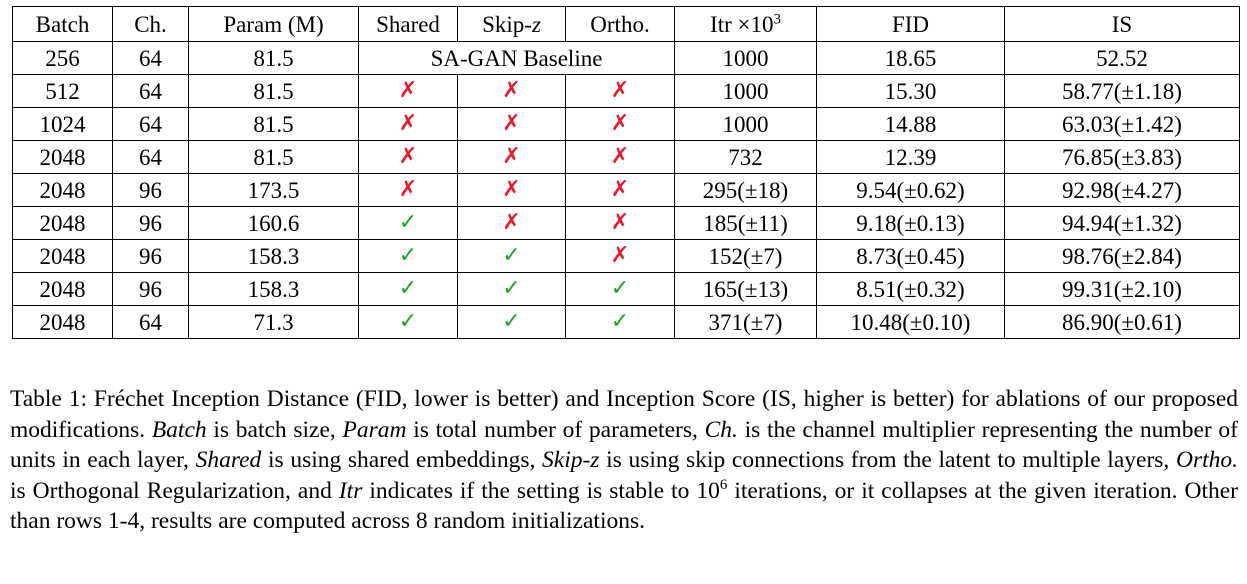 The image size is (1247, 584). What do you see at coordinates (62, 91) in the screenshot?
I see `cell-batch: 512` at bounding box center [62, 91].